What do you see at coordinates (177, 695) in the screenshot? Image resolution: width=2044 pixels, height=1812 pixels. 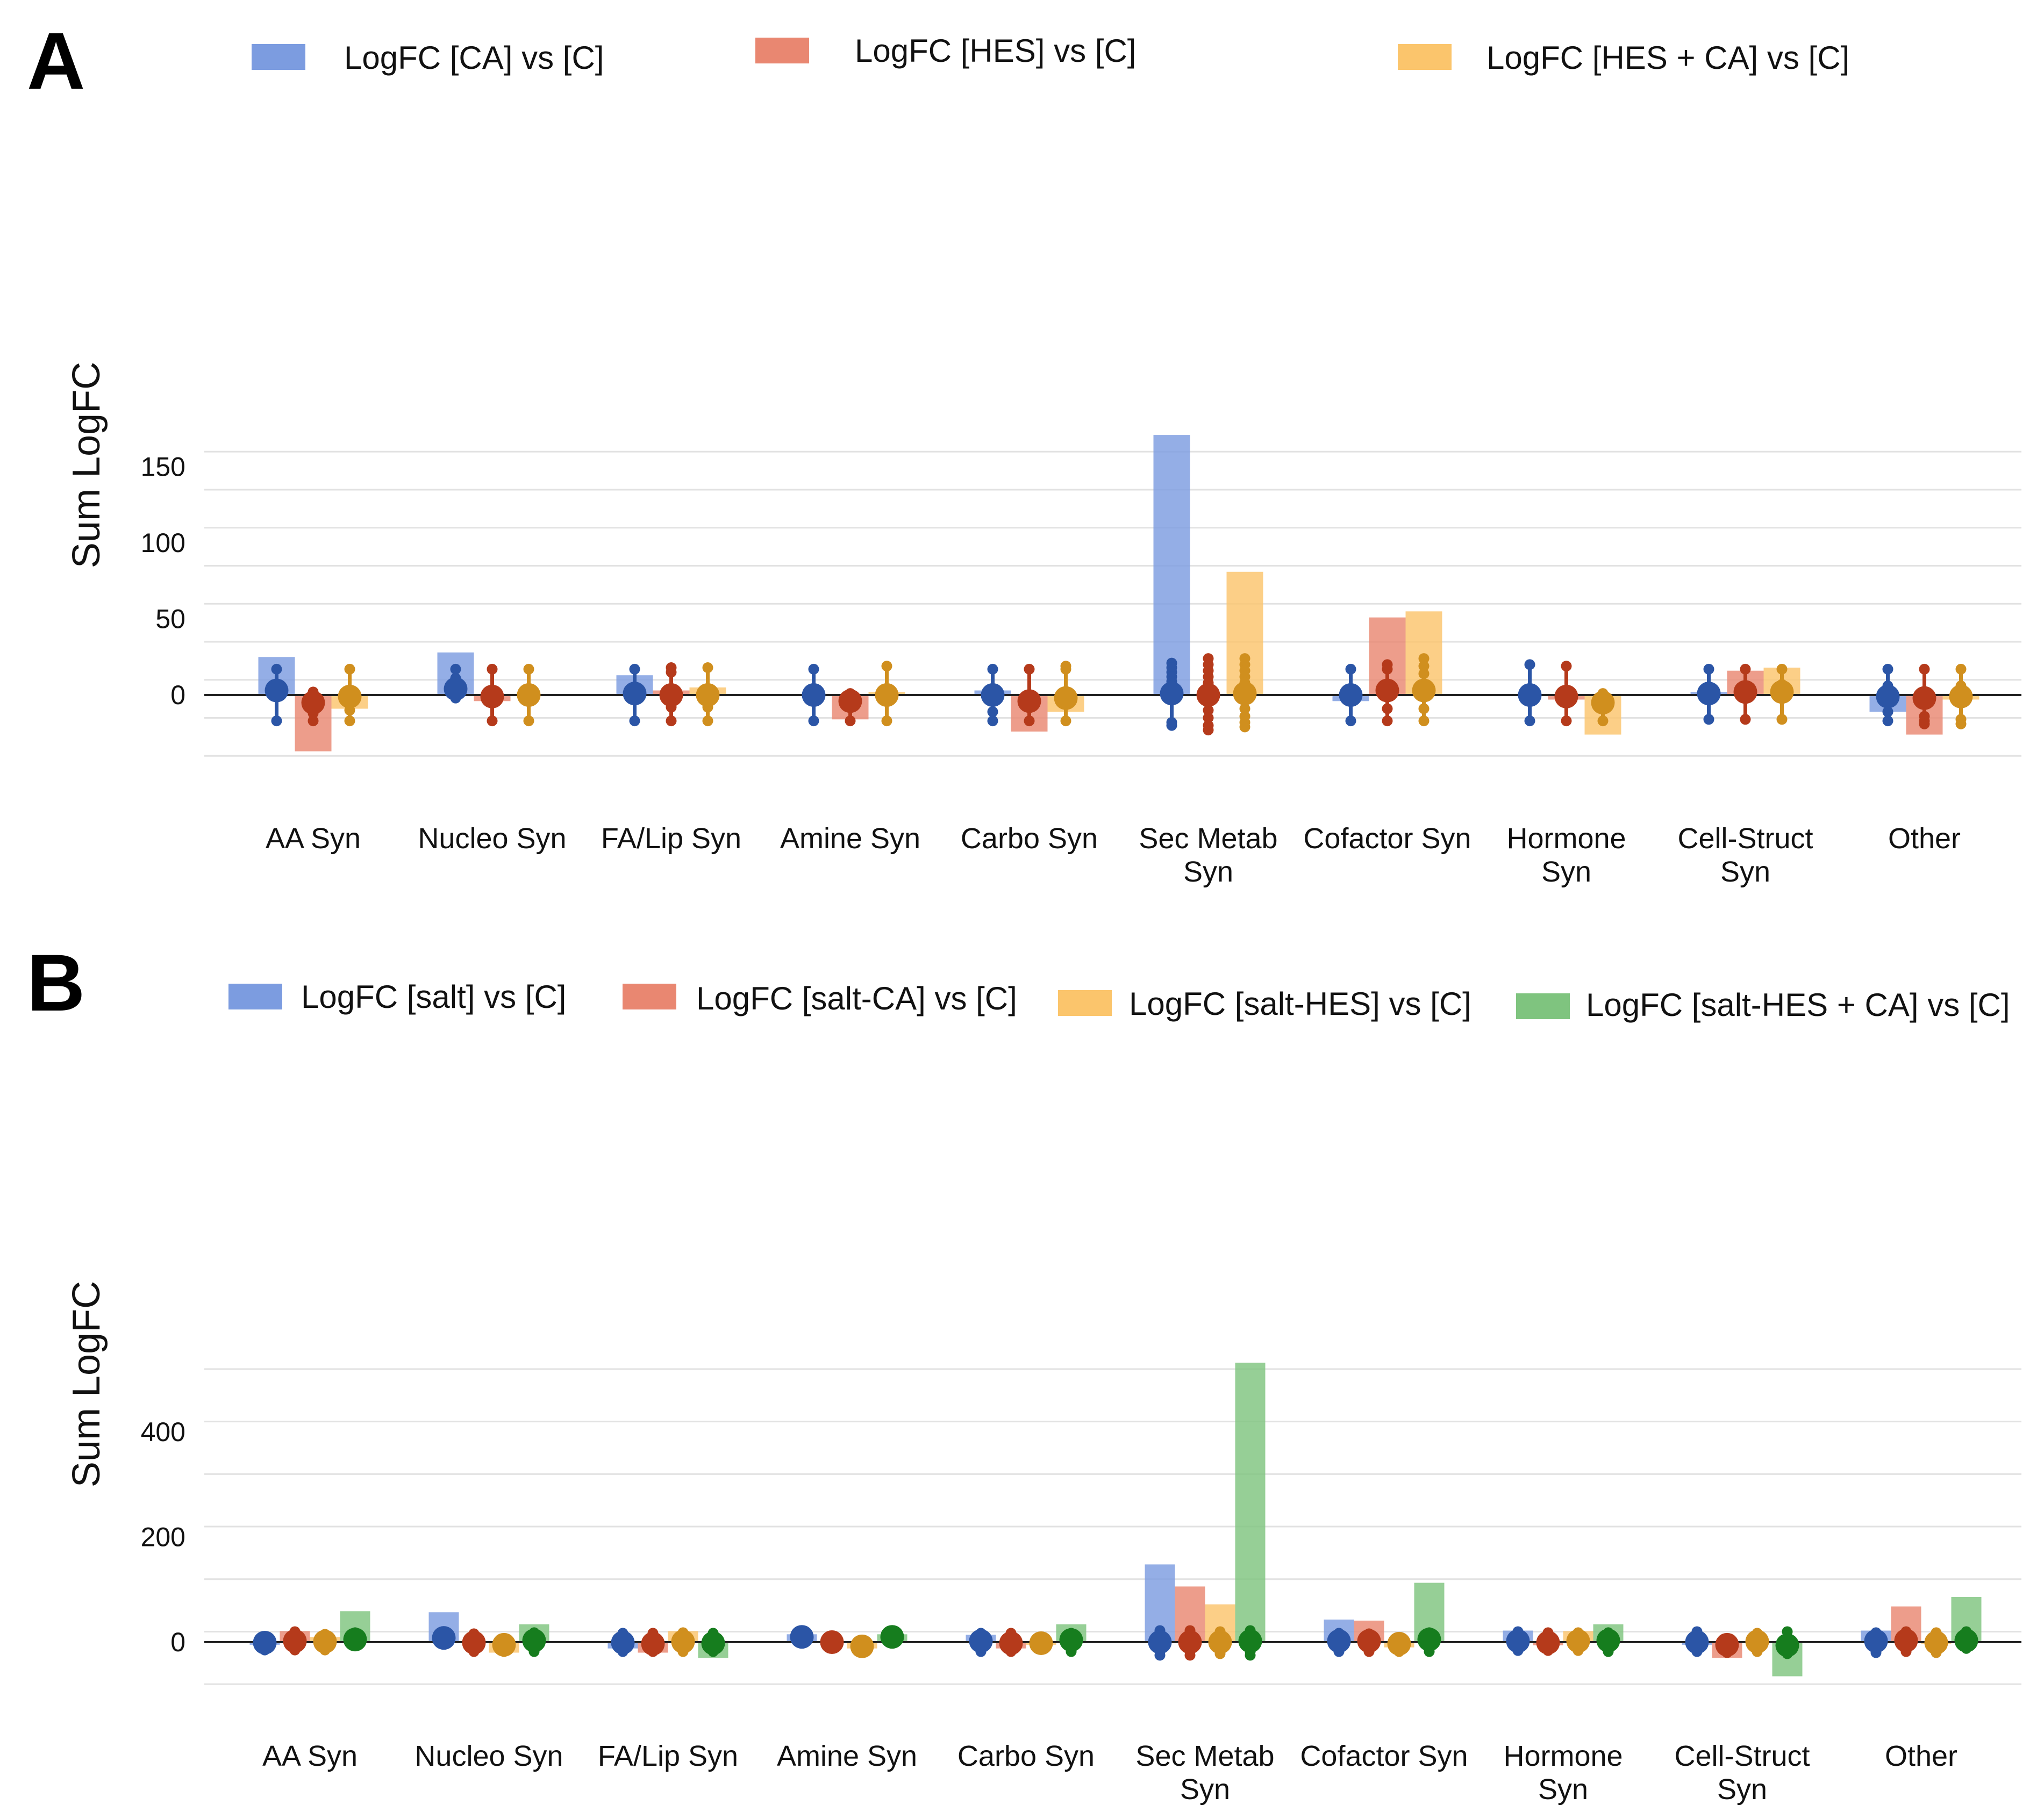 I see `y-tick-label: 0` at bounding box center [177, 695].